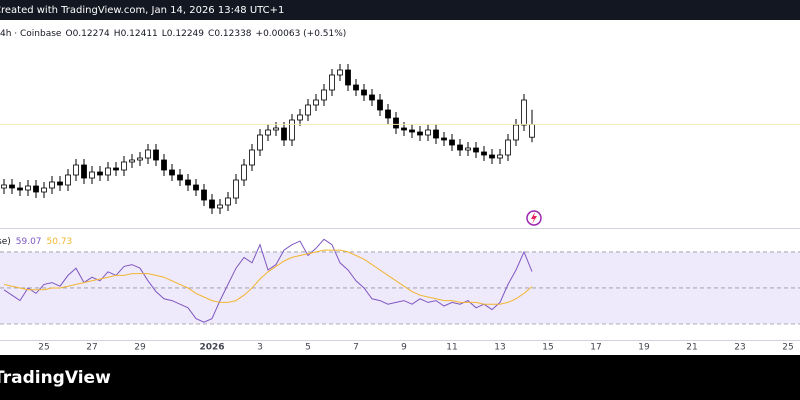 This screenshot has width=800, height=400. I want to click on ohlc-value: 0.12338, so click(232, 34).